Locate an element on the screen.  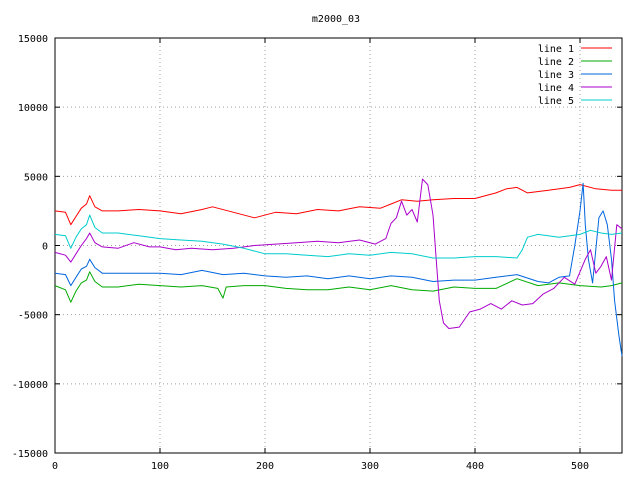
y-tick-label: 15000 is located at coordinates (33, 39).